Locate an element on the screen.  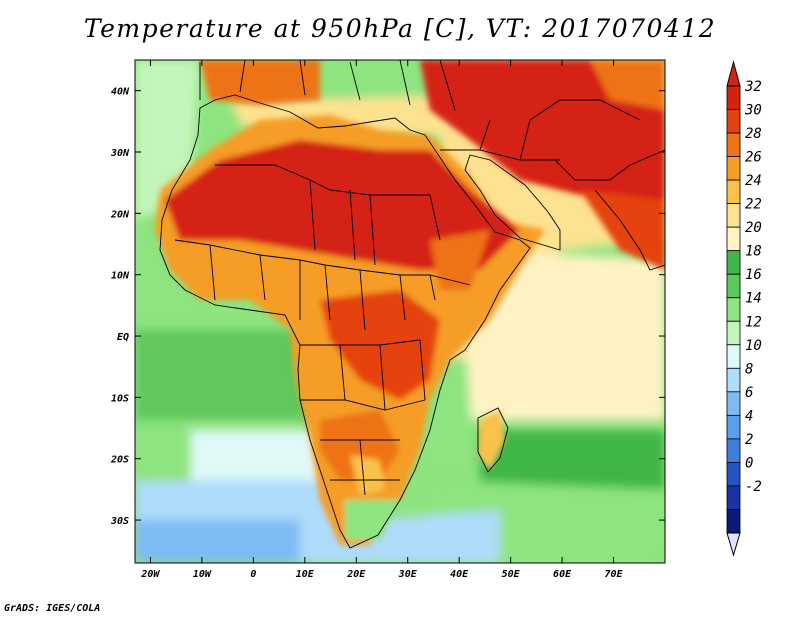
lon-tick-label: 70E is located at coordinates (614, 574).